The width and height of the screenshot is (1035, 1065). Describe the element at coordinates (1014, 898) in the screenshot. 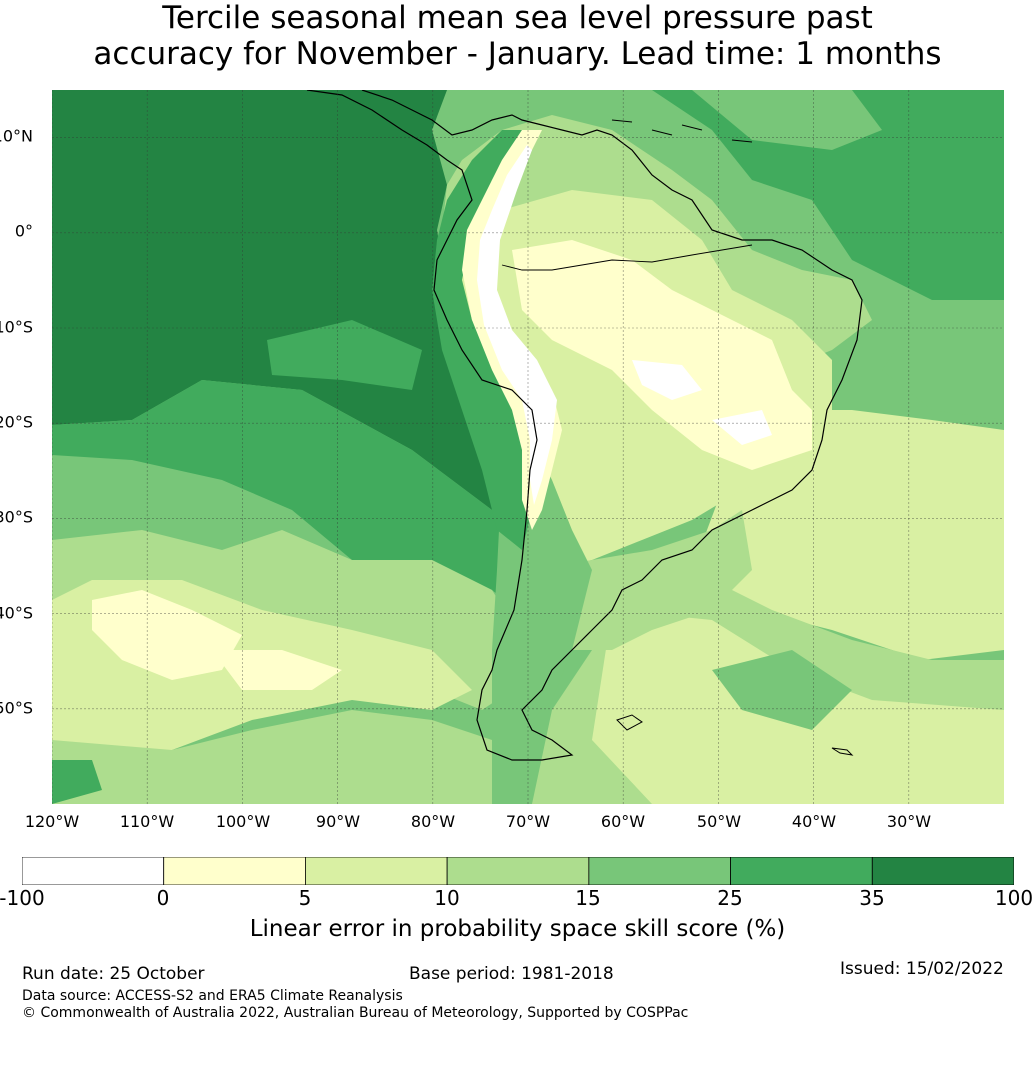

I see `colorbar-tick-100: 100` at that location.